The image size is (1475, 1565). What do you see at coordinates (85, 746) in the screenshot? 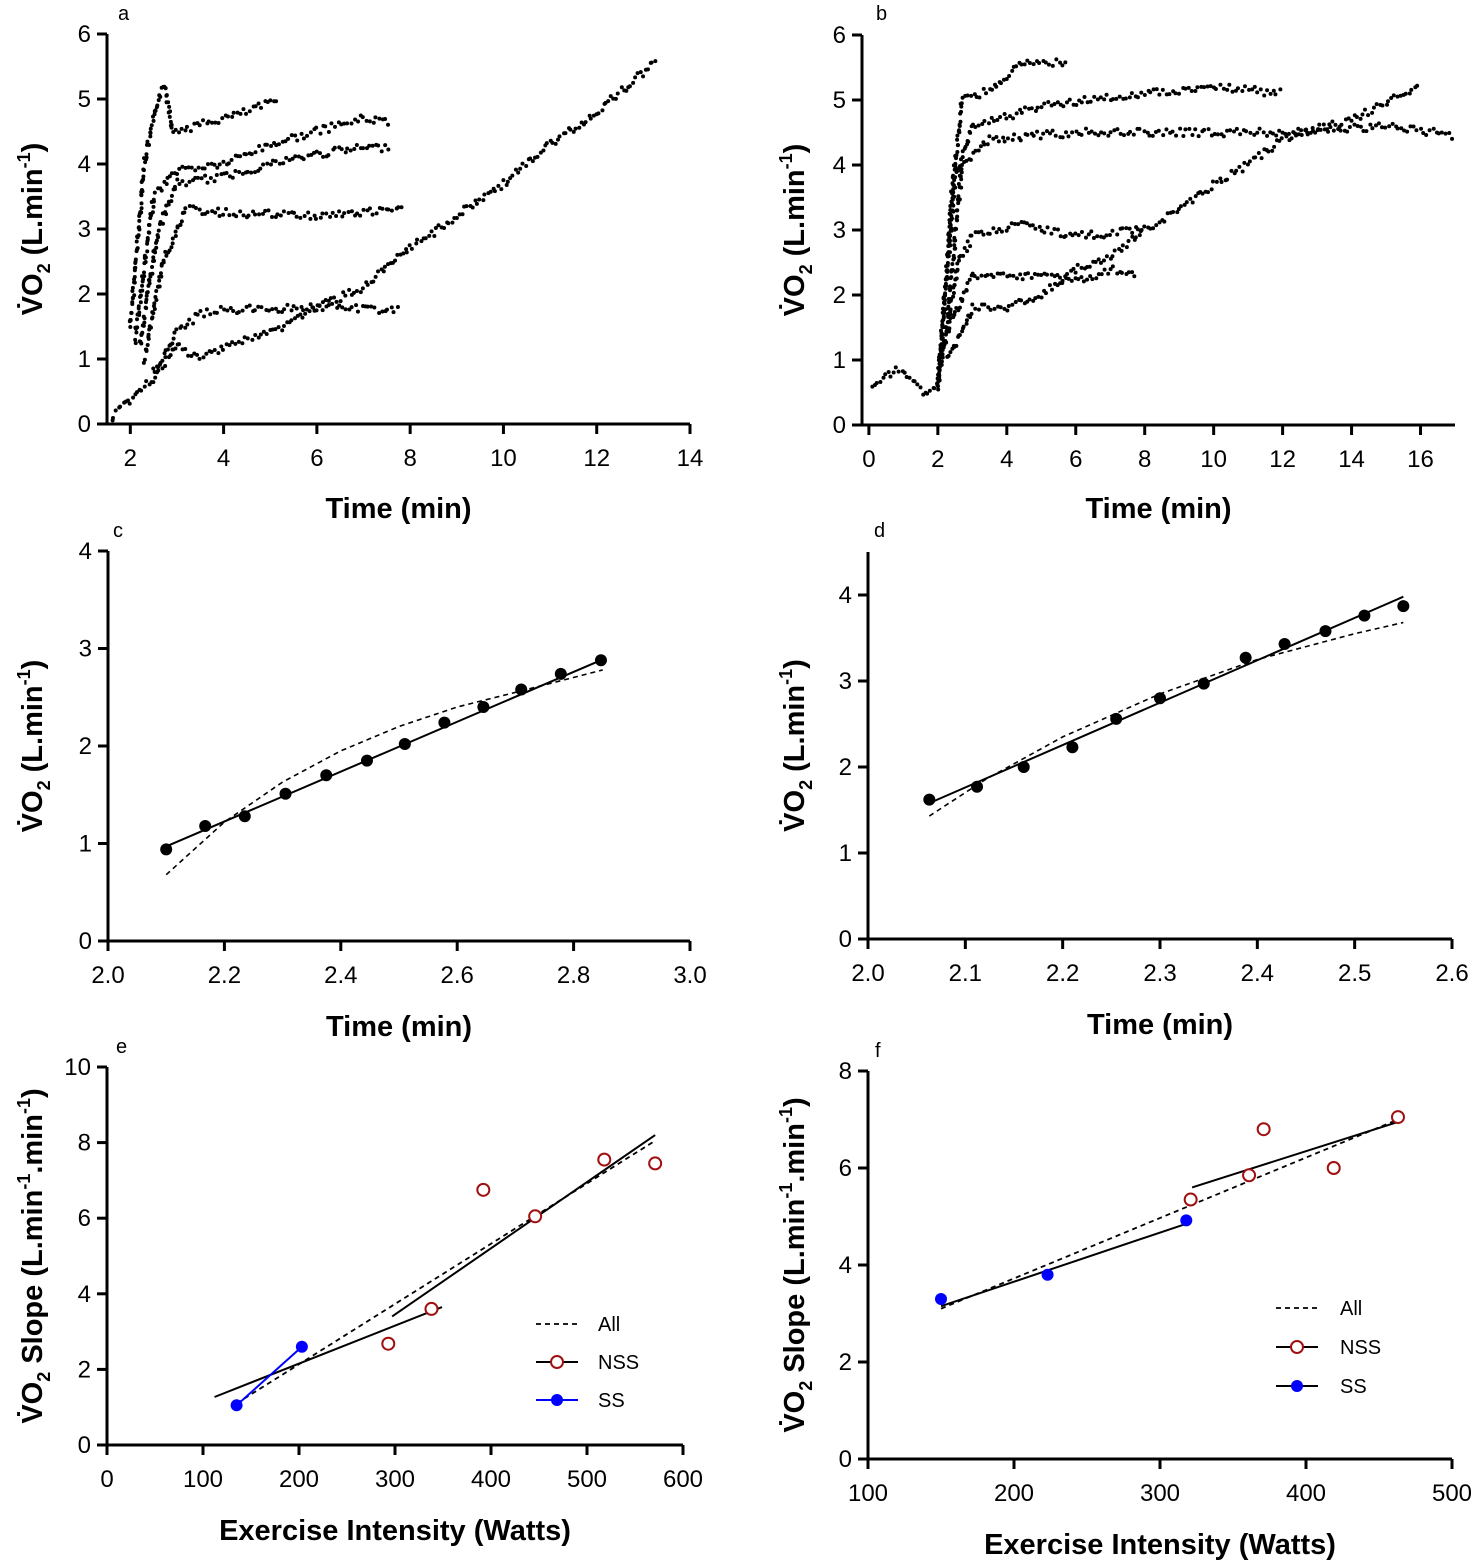
I see `y-tick-label: 2` at bounding box center [85, 746].